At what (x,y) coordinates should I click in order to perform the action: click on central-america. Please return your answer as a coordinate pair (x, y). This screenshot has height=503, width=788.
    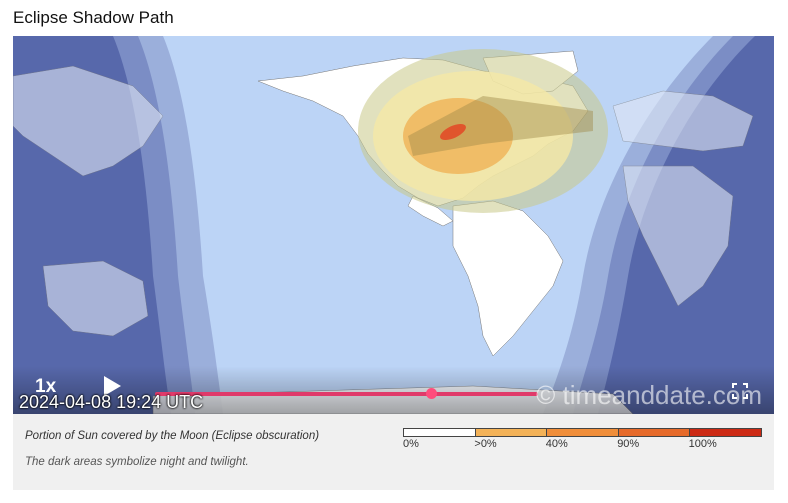
    Looking at the image, I should click on (430, 211).